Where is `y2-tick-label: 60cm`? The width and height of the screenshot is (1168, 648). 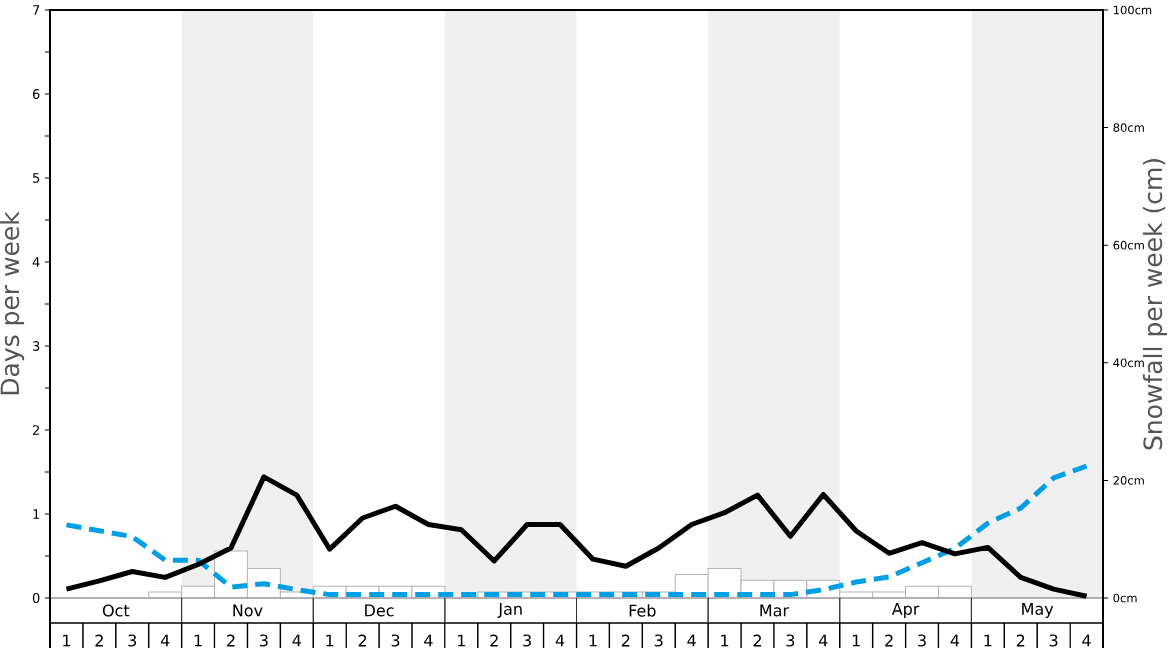
y2-tick-label: 60cm is located at coordinates (1128, 245).